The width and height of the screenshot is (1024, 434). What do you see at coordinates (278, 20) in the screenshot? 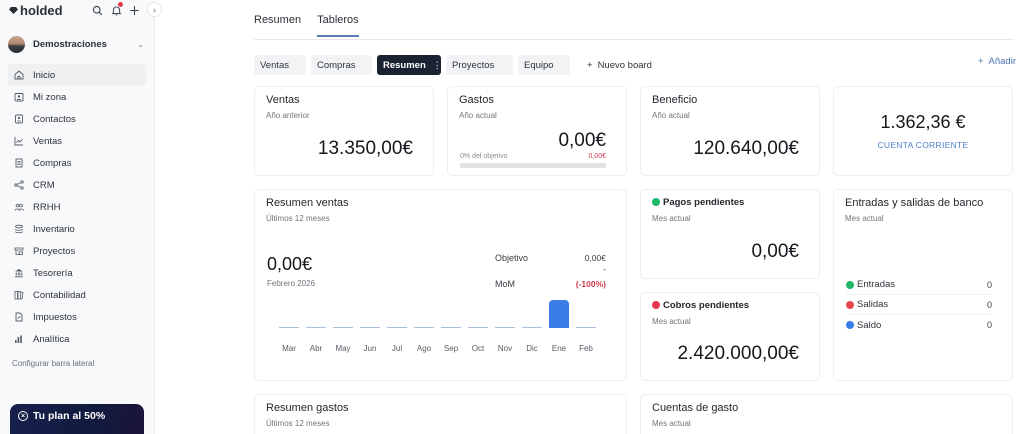
I see `tab-resumen: Resumen` at bounding box center [278, 20].